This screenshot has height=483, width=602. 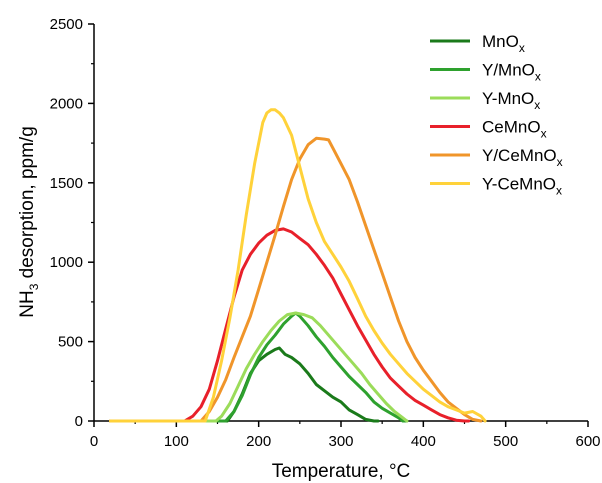 What do you see at coordinates (587, 441) in the screenshot?
I see `x-tick-label: 600` at bounding box center [587, 441].